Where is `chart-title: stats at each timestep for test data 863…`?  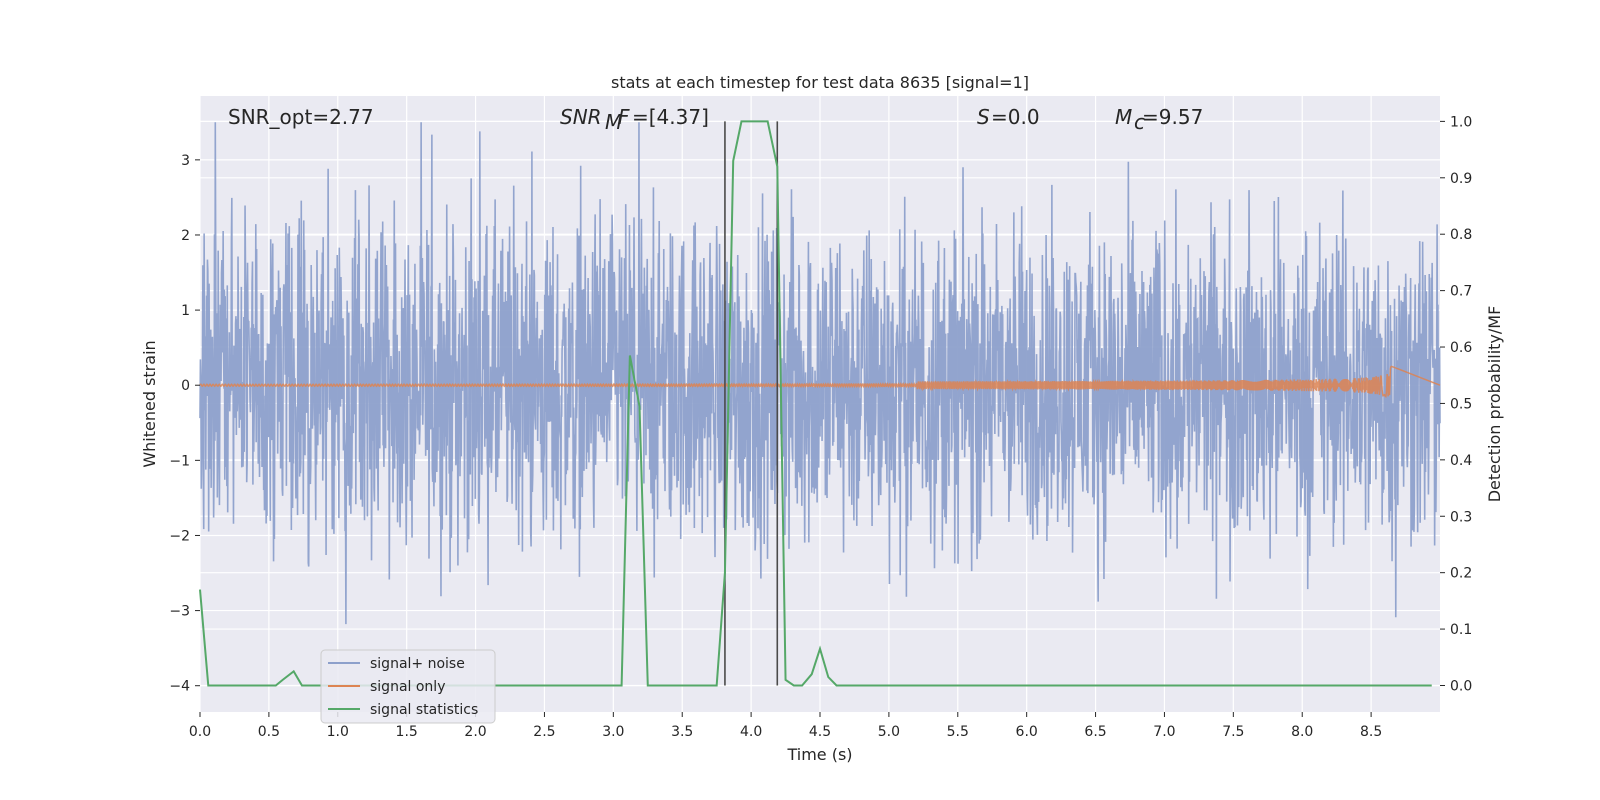
chart-title: stats at each timestep for test data 863… is located at coordinates (820, 82).